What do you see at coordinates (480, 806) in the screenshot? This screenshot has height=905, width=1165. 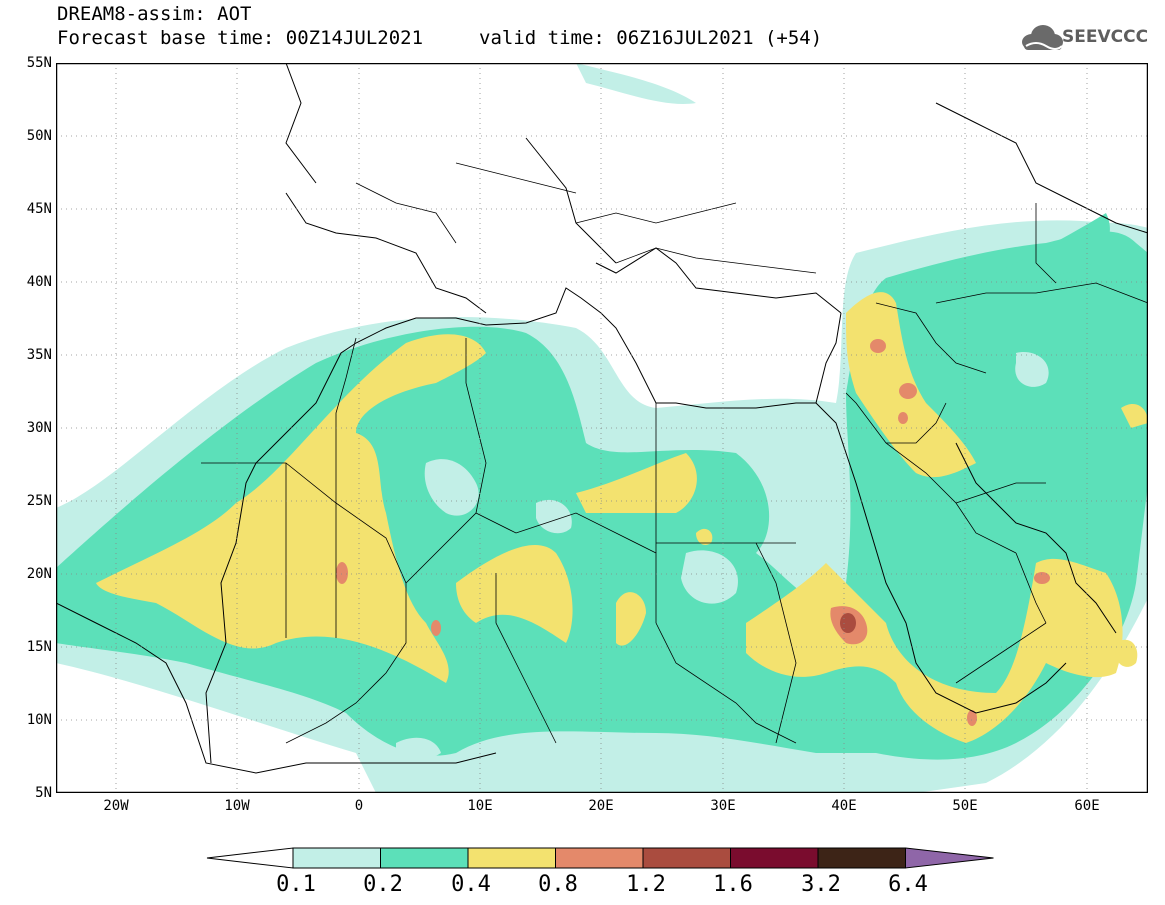 I see `lon-label: 10E` at bounding box center [480, 806].